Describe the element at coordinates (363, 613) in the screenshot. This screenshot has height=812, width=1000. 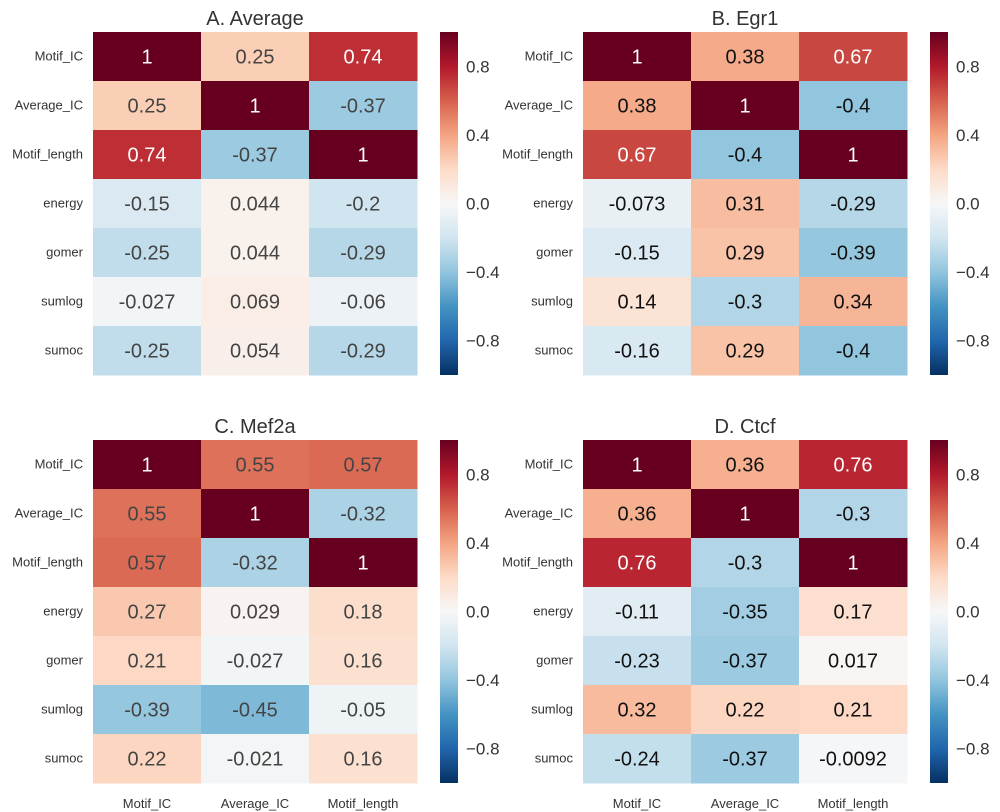
I see `cell-value-label: 0.18` at that location.